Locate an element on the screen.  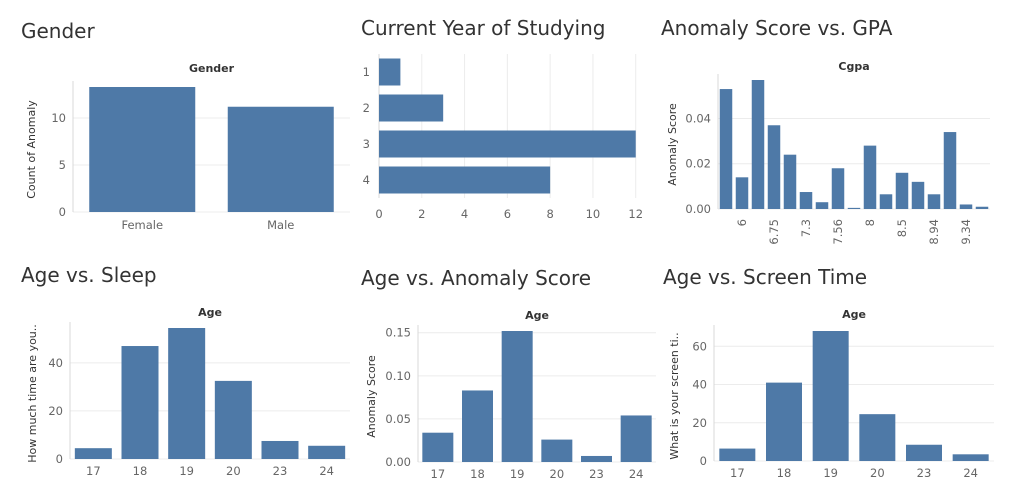
x-tick-label: 0 is located at coordinates (378, 214).